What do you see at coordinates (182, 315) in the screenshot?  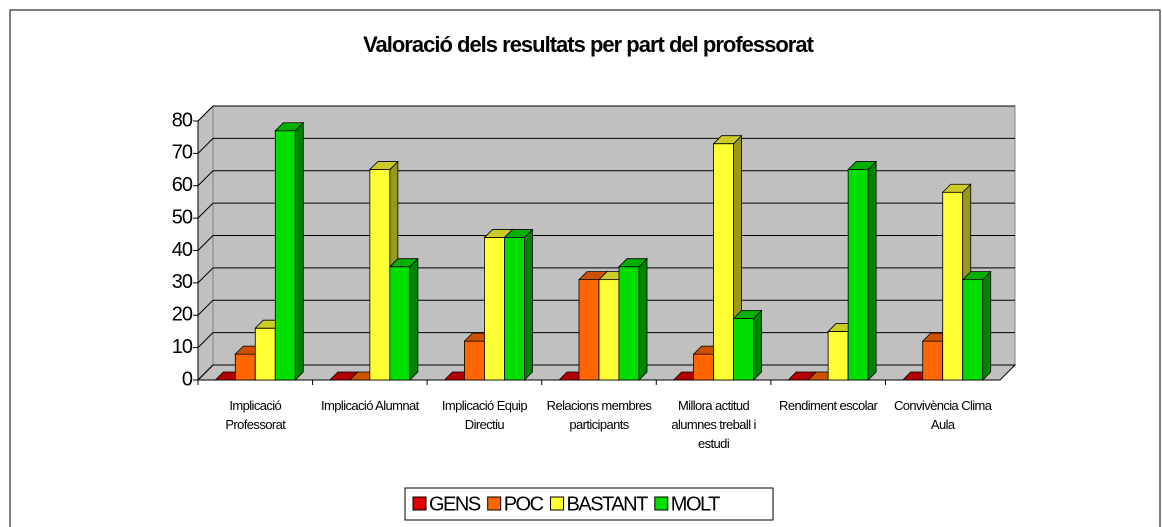 I see `y-tick-label: 20` at bounding box center [182, 315].